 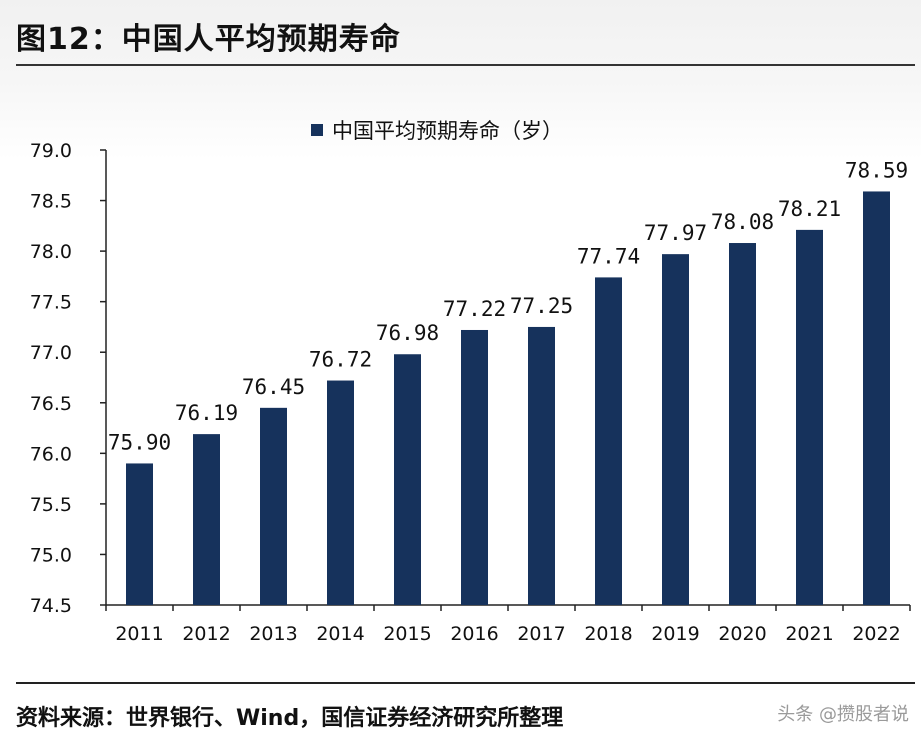 I want to click on x-tick-label: 2017, so click(x=541, y=634).